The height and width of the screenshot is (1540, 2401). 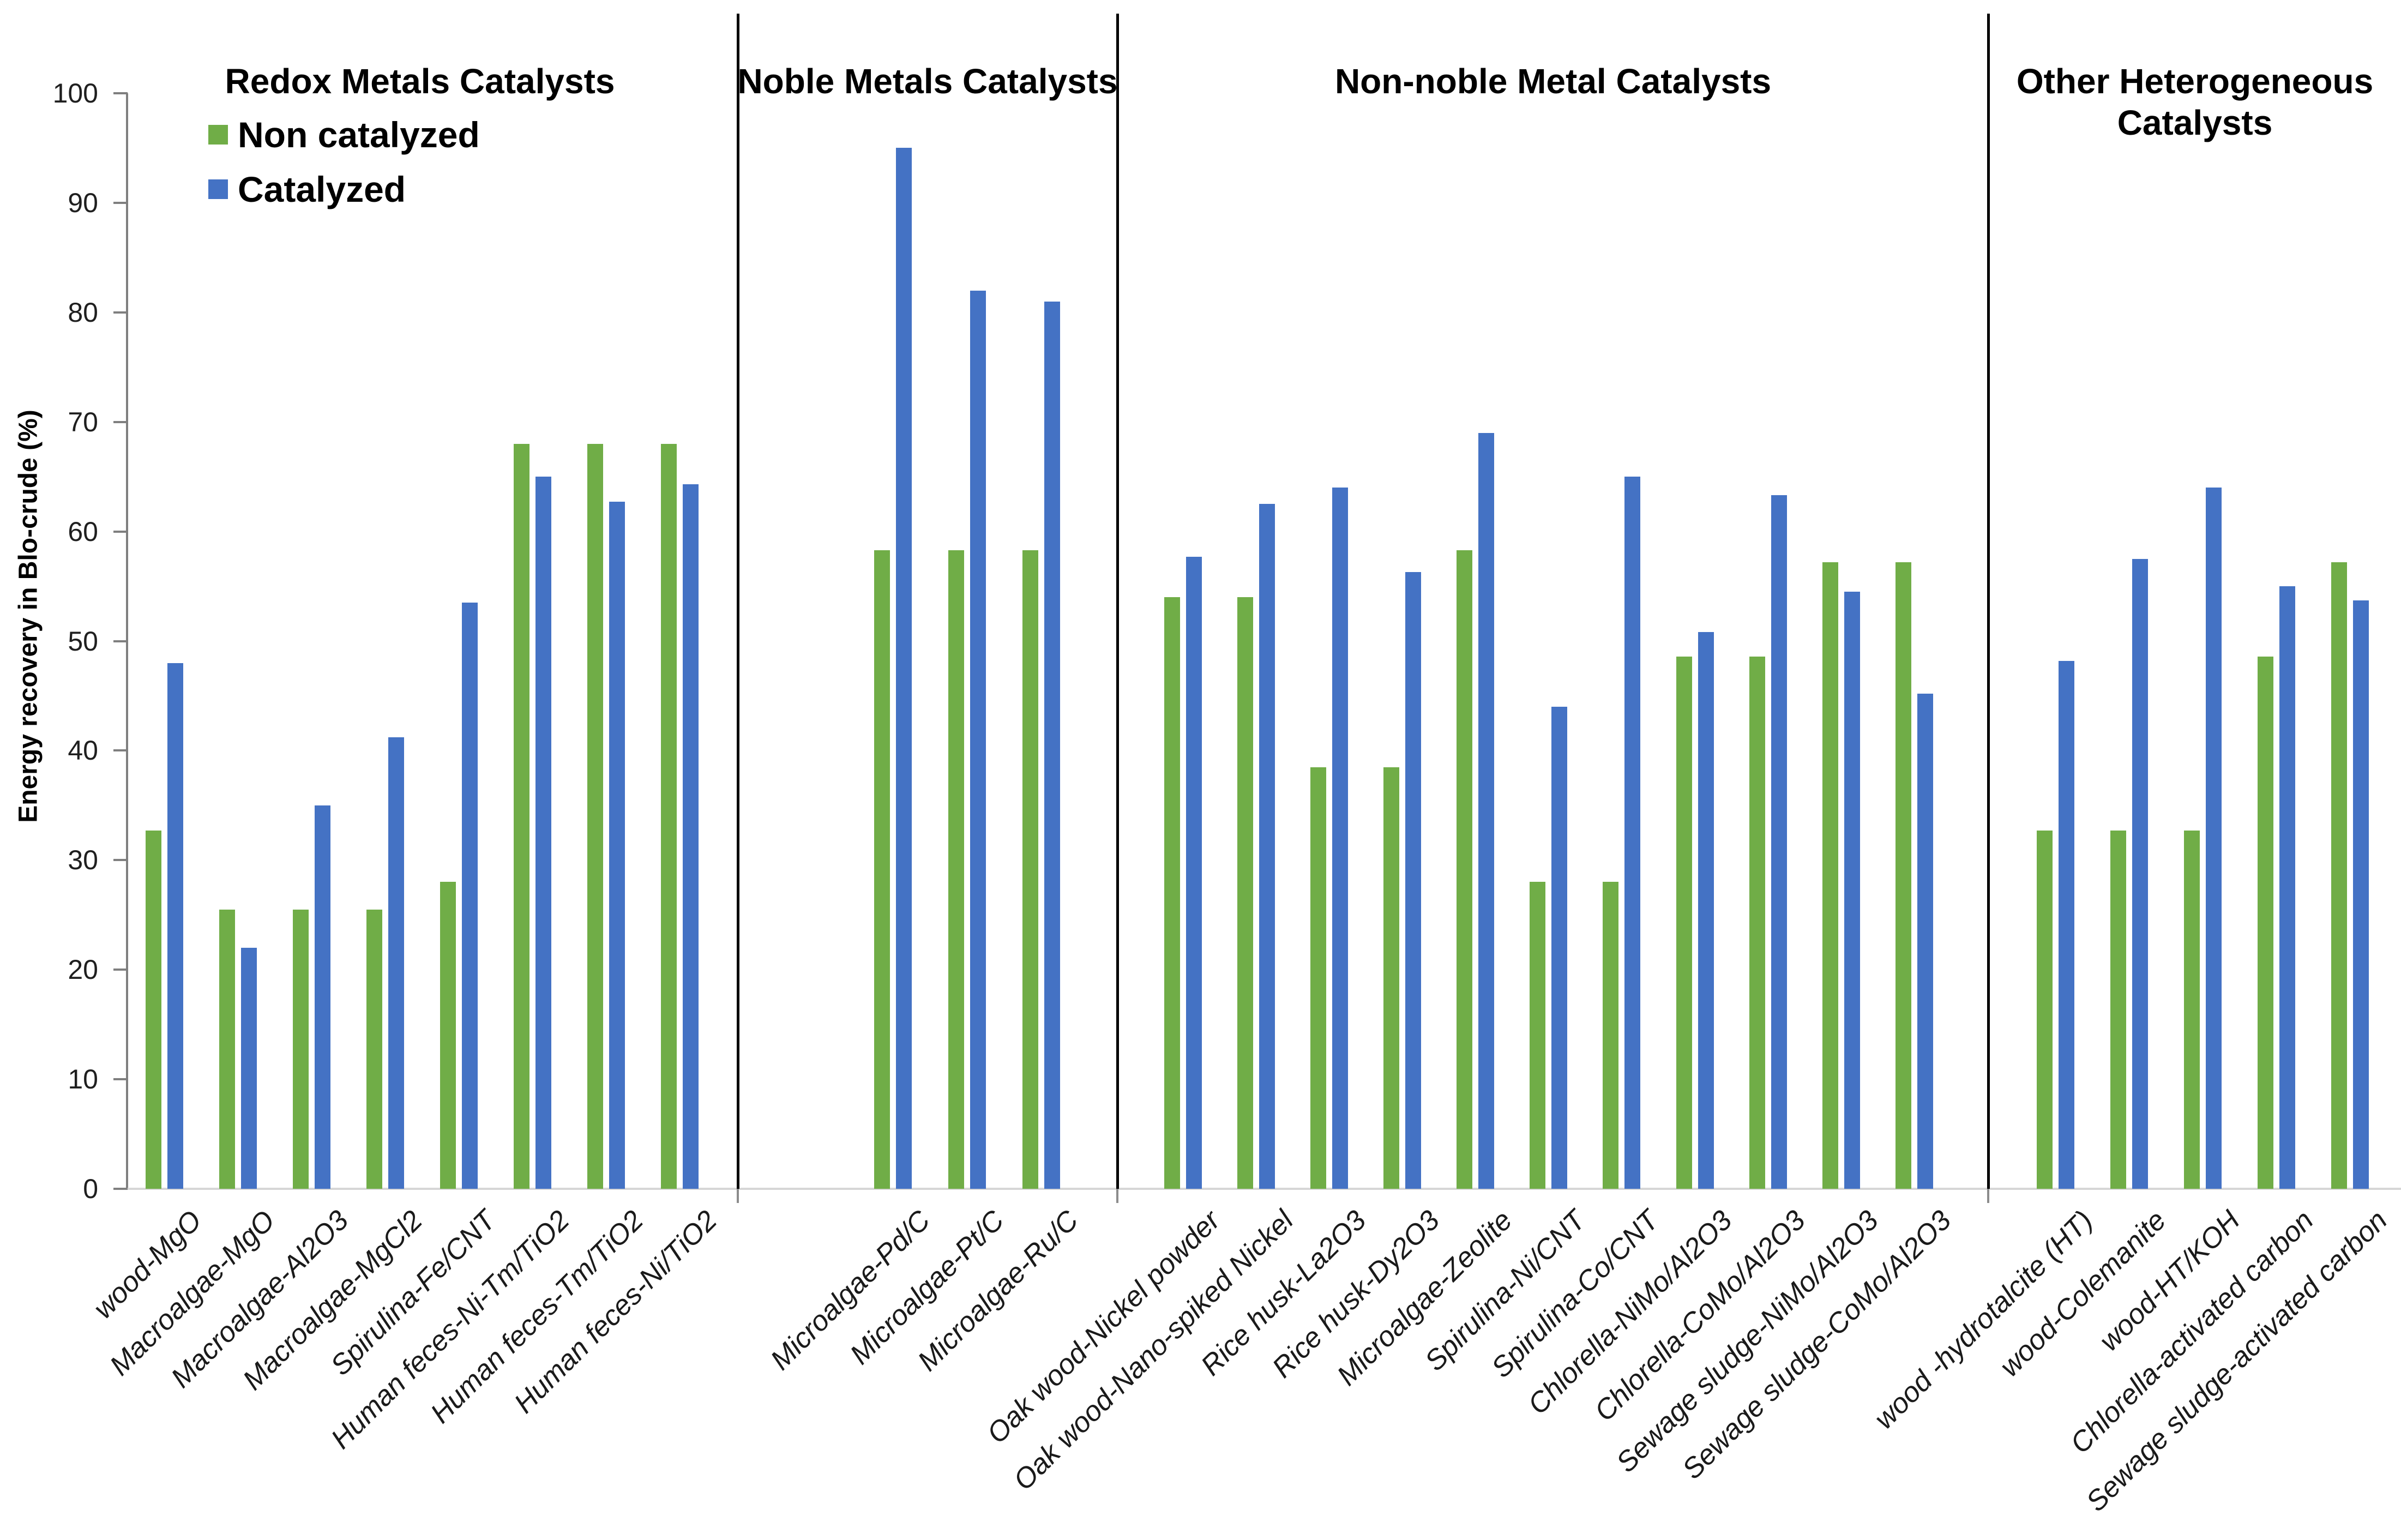 What do you see at coordinates (359, 135) in the screenshot?
I see `legend-label-non-catalyzed: Non catalyzed` at bounding box center [359, 135].